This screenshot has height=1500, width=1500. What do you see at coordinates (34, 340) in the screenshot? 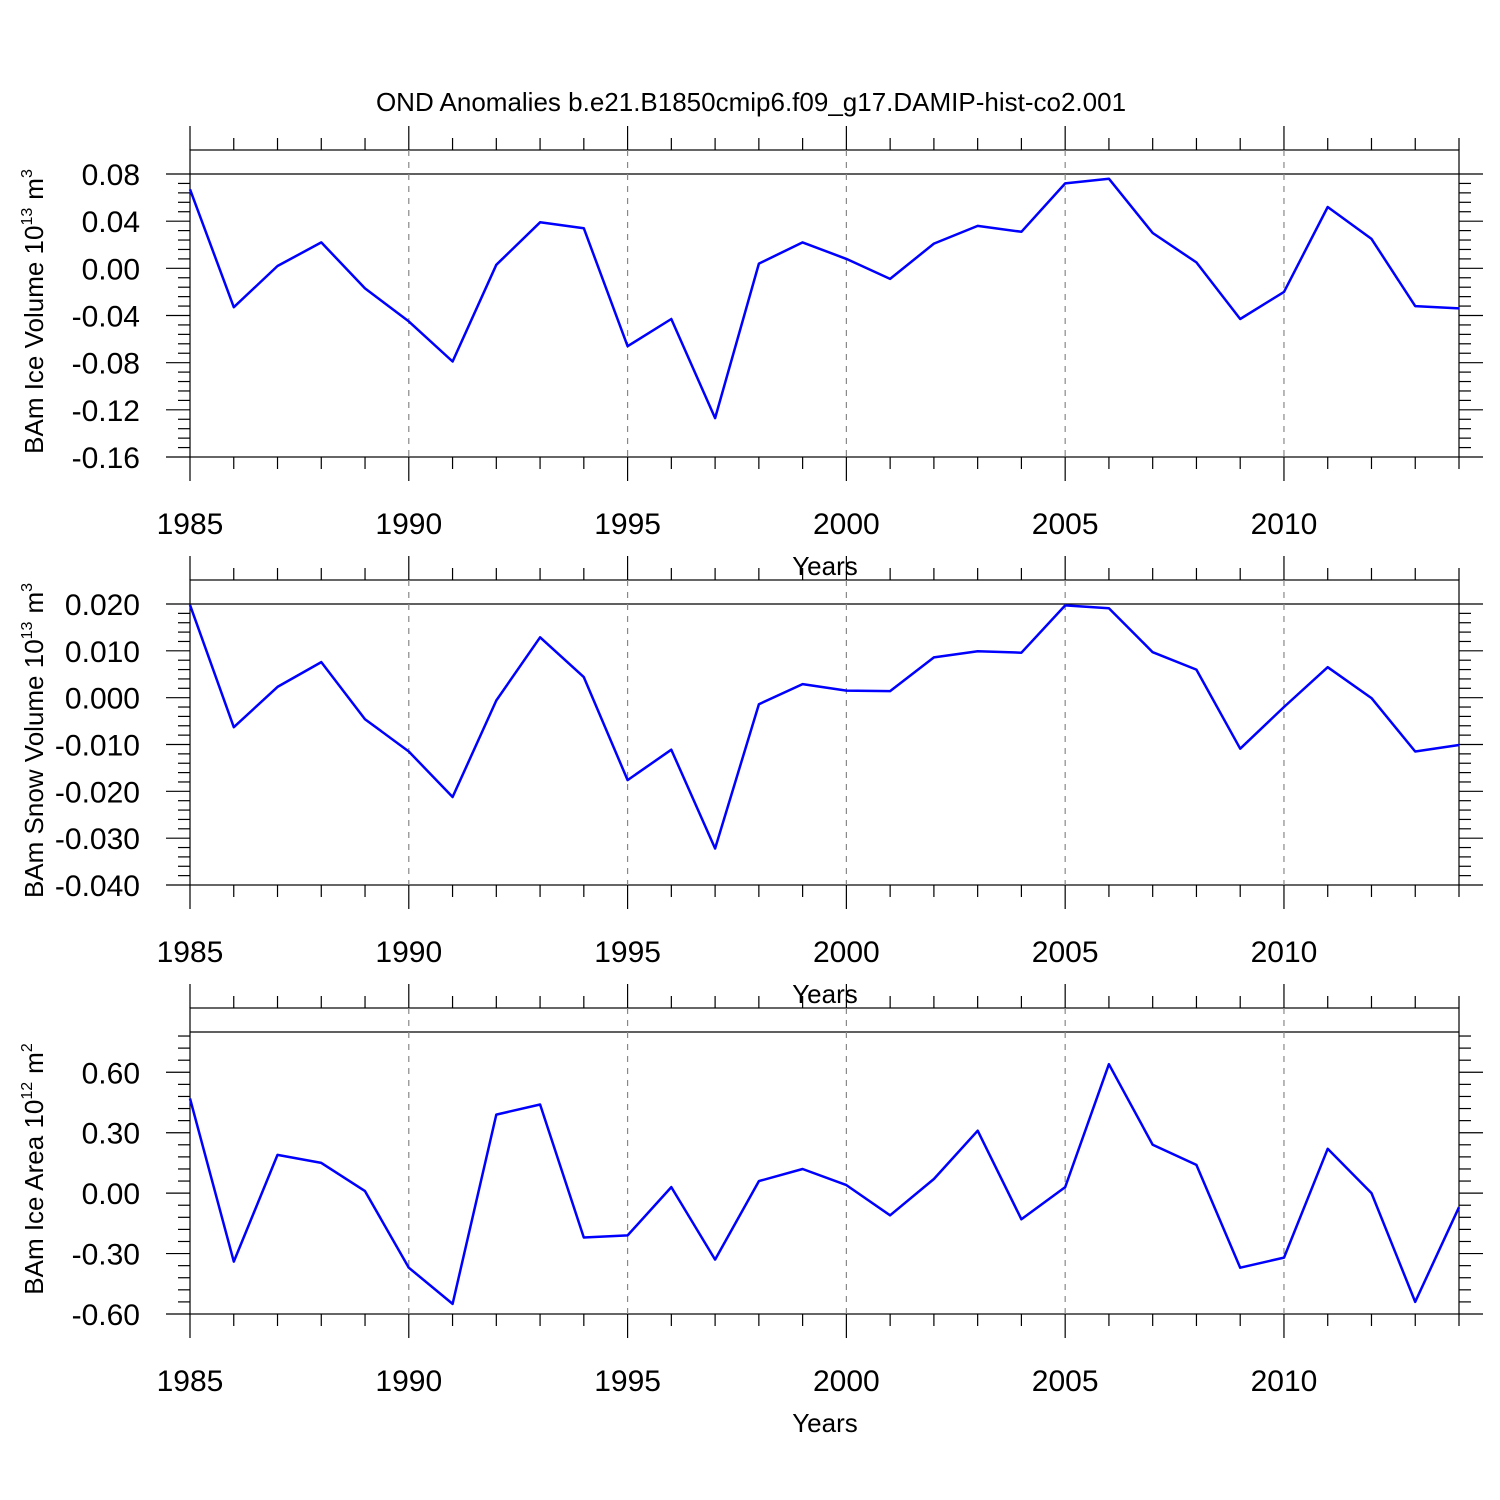
I see `y-axis-title-main: BAm Ice Volume 10` at bounding box center [34, 340].